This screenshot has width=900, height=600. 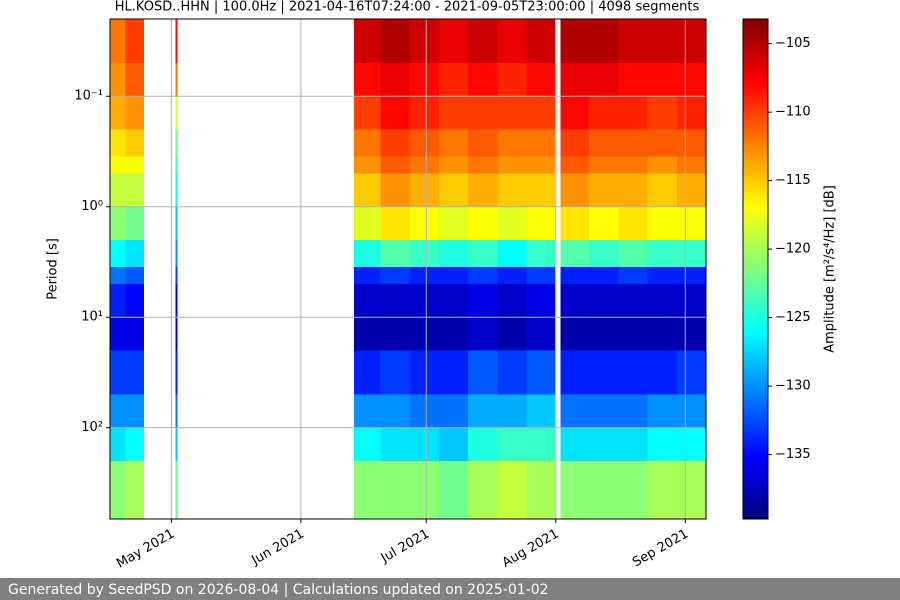 I want to click on x-tick-label: Jul 2021, so click(x=405, y=547).